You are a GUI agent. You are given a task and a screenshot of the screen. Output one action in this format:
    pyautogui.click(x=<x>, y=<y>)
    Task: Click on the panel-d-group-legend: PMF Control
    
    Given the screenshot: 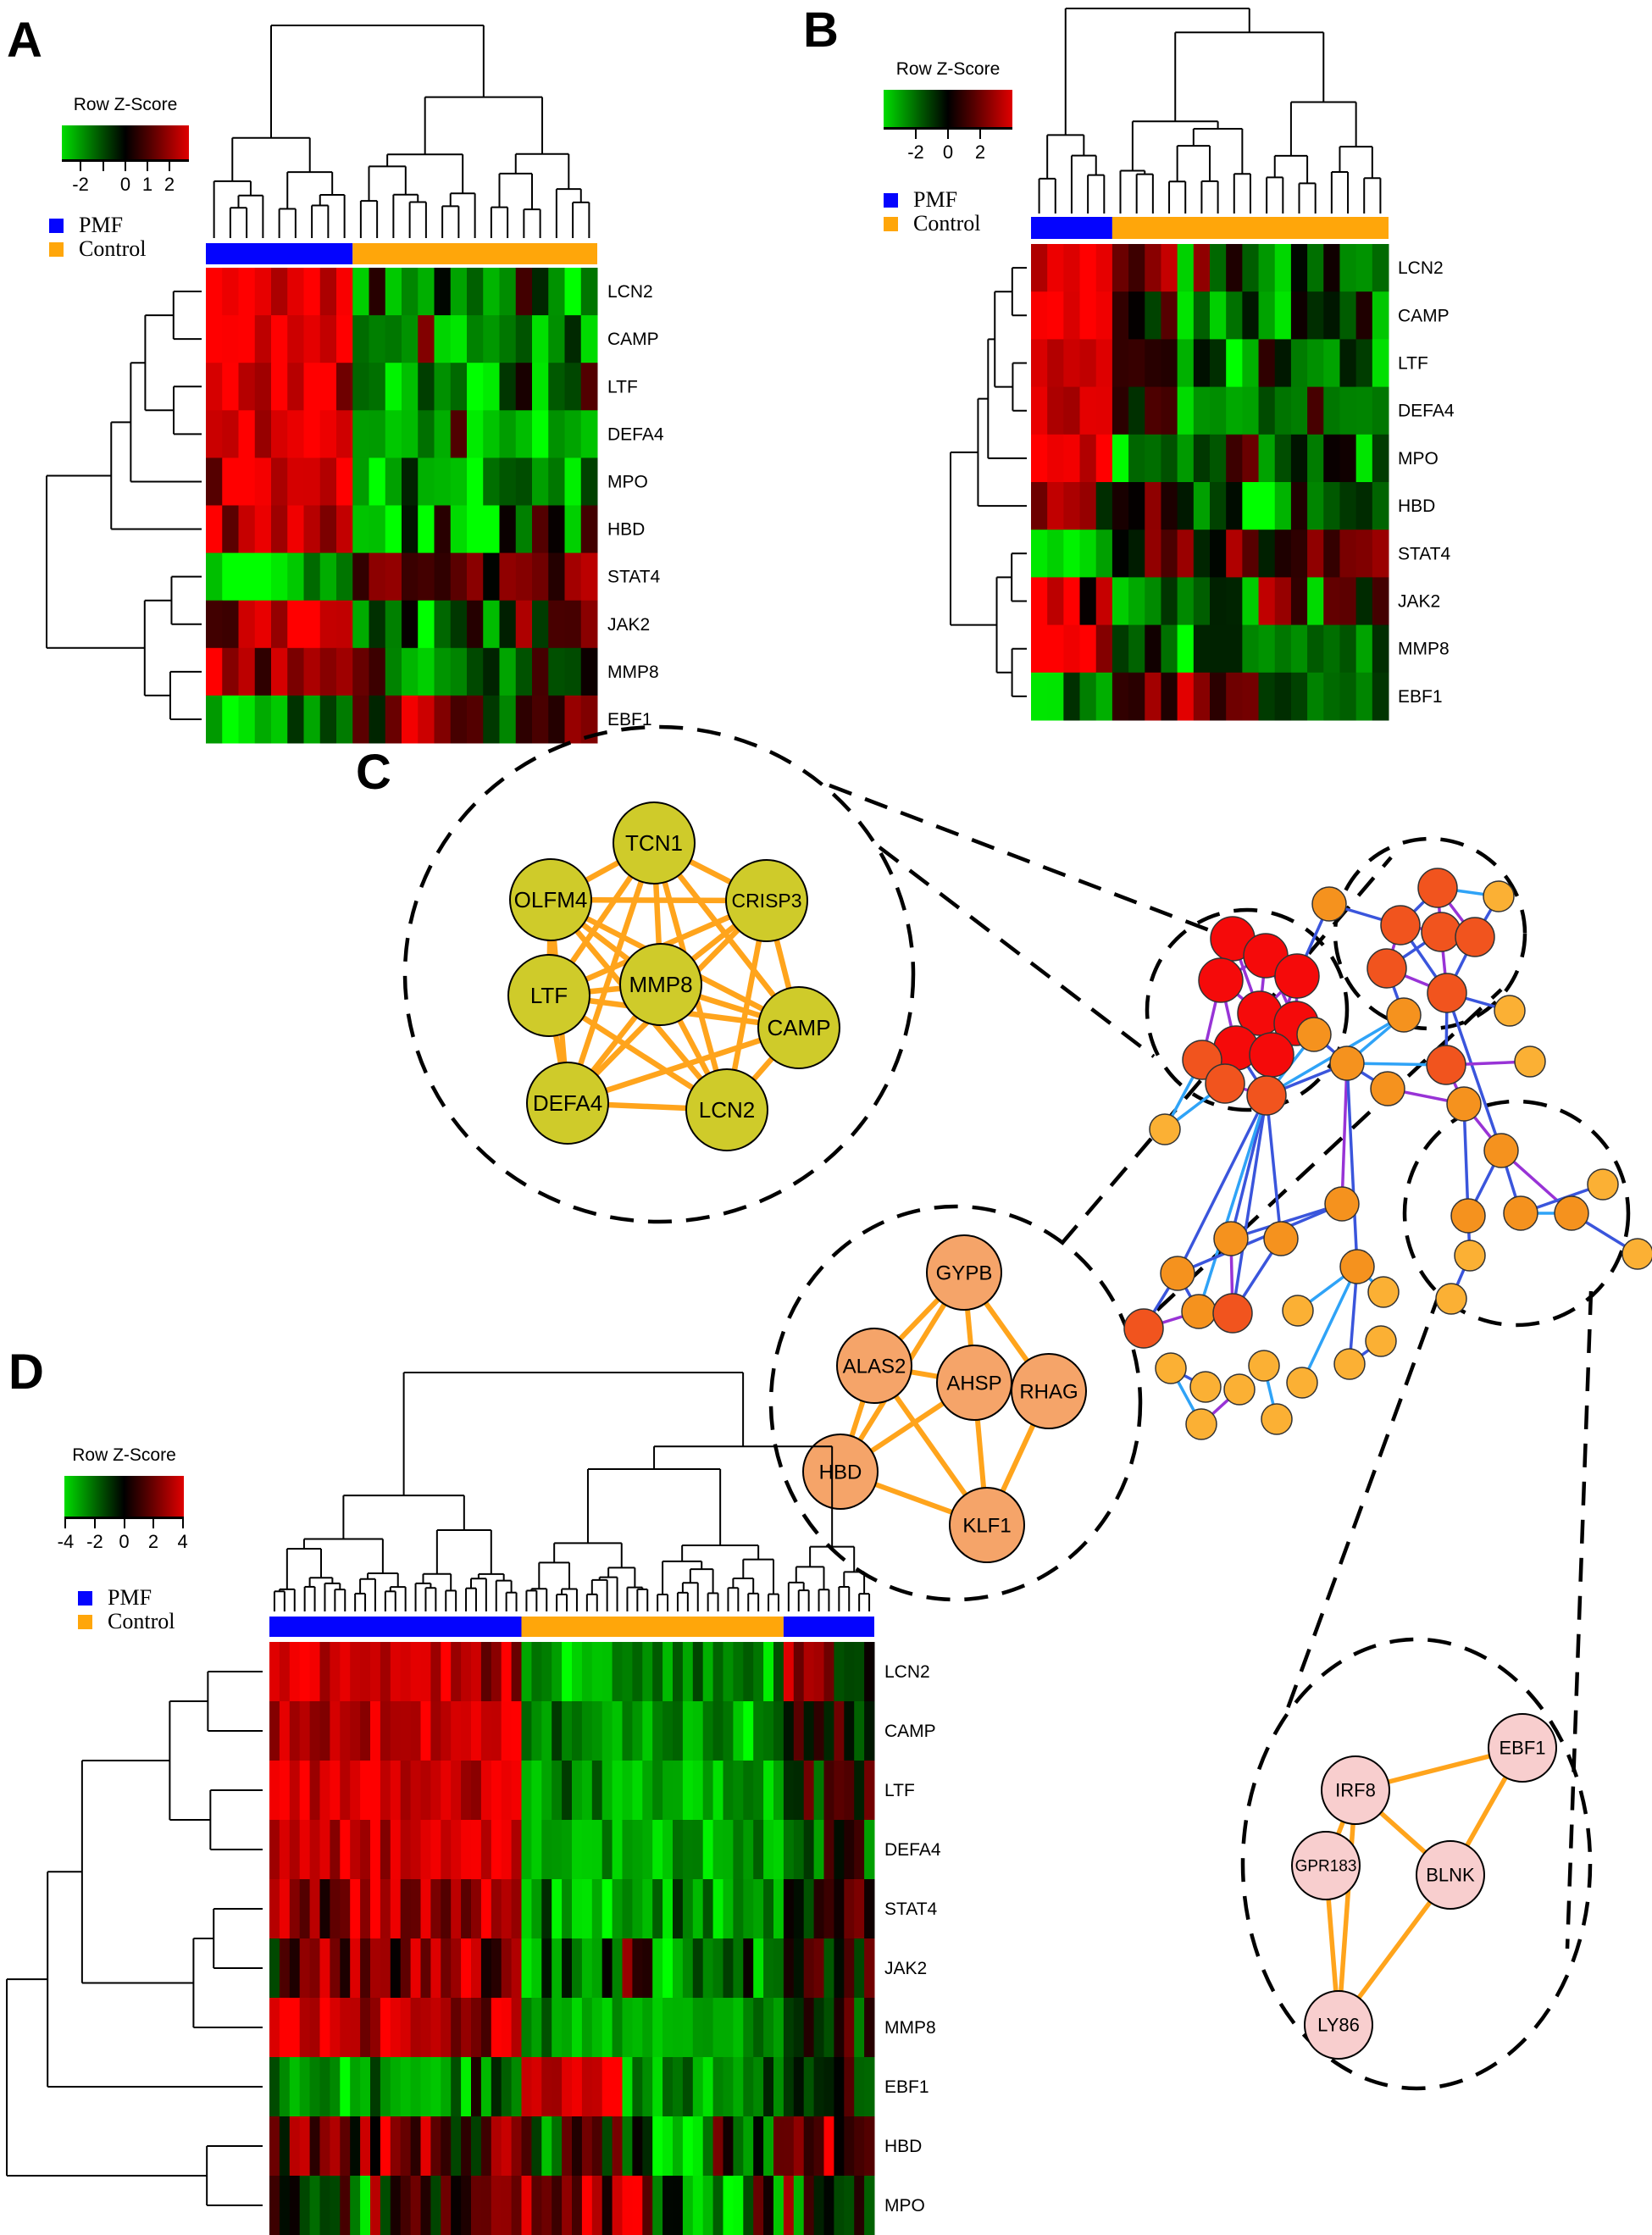 What is the action you would take?
    pyautogui.click(x=126, y=1609)
    